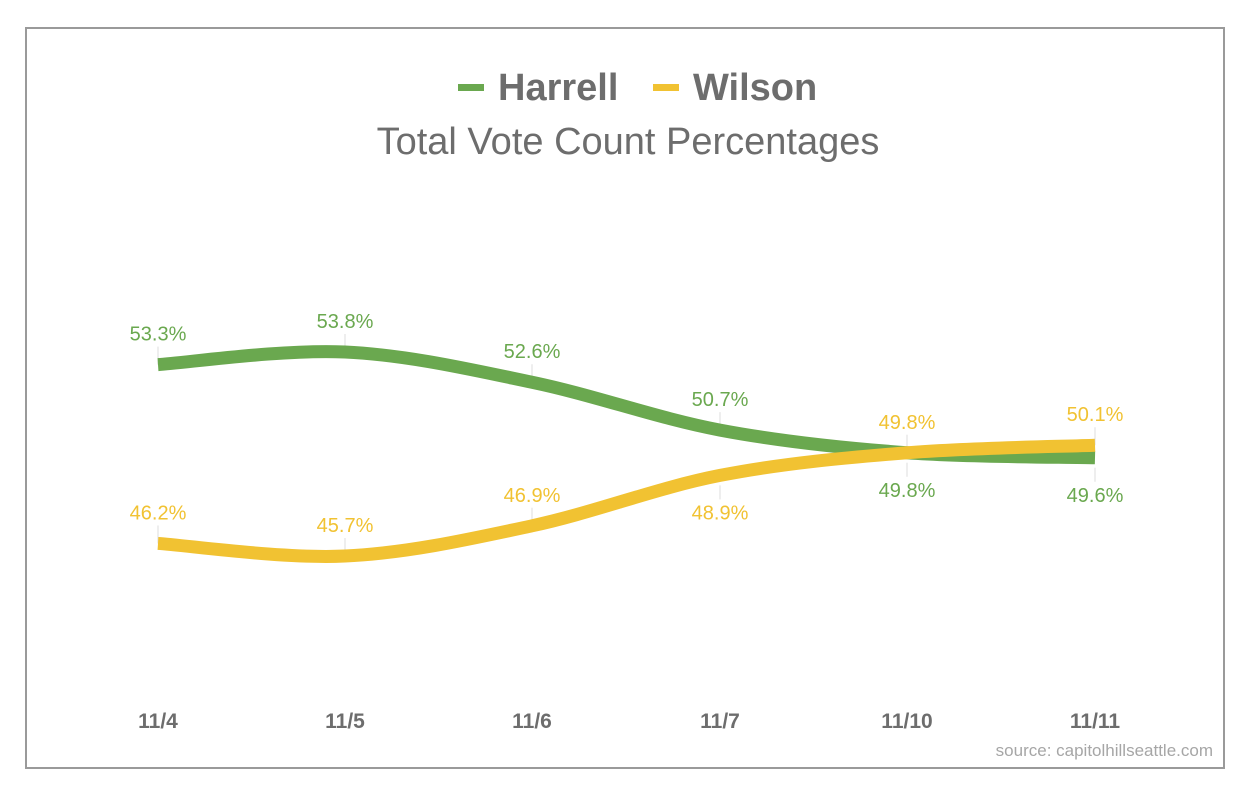 The image size is (1244, 788). What do you see at coordinates (345, 526) in the screenshot?
I see `data-label-wilson: 45.7%` at bounding box center [345, 526].